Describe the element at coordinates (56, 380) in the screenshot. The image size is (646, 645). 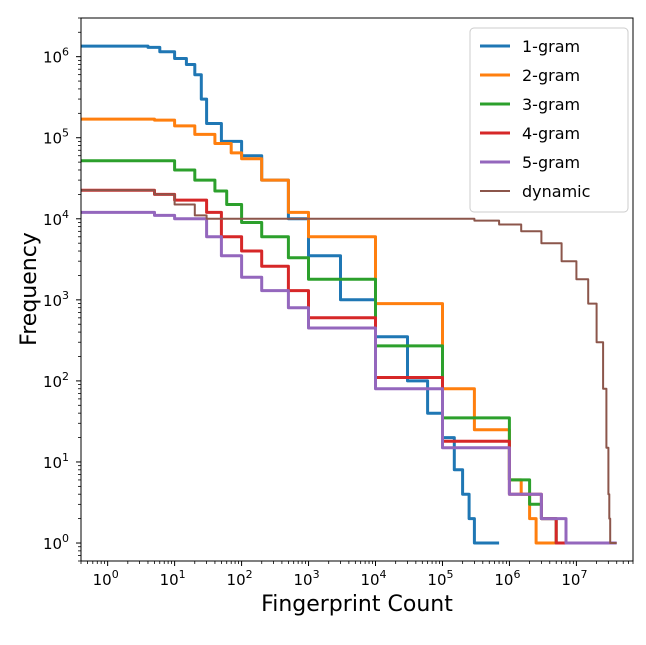
I see `y-tick-label: 10²` at that location.